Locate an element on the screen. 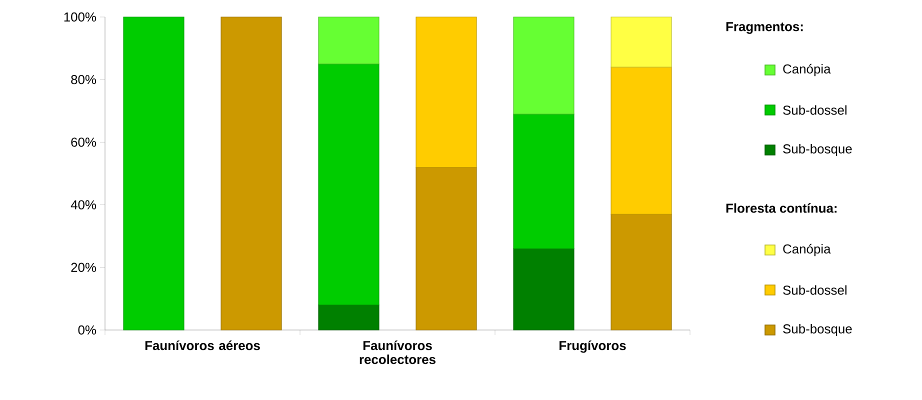 The width and height of the screenshot is (922, 400). y-tick-label: 80% is located at coordinates (83, 79).